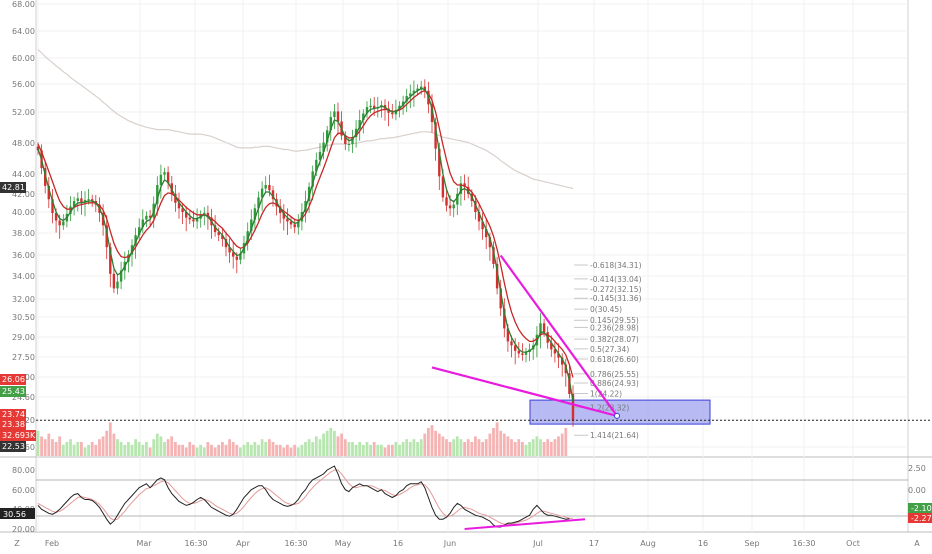 The width and height of the screenshot is (932, 554). I want to click on macd-tick-label: 2.50, so click(917, 468).